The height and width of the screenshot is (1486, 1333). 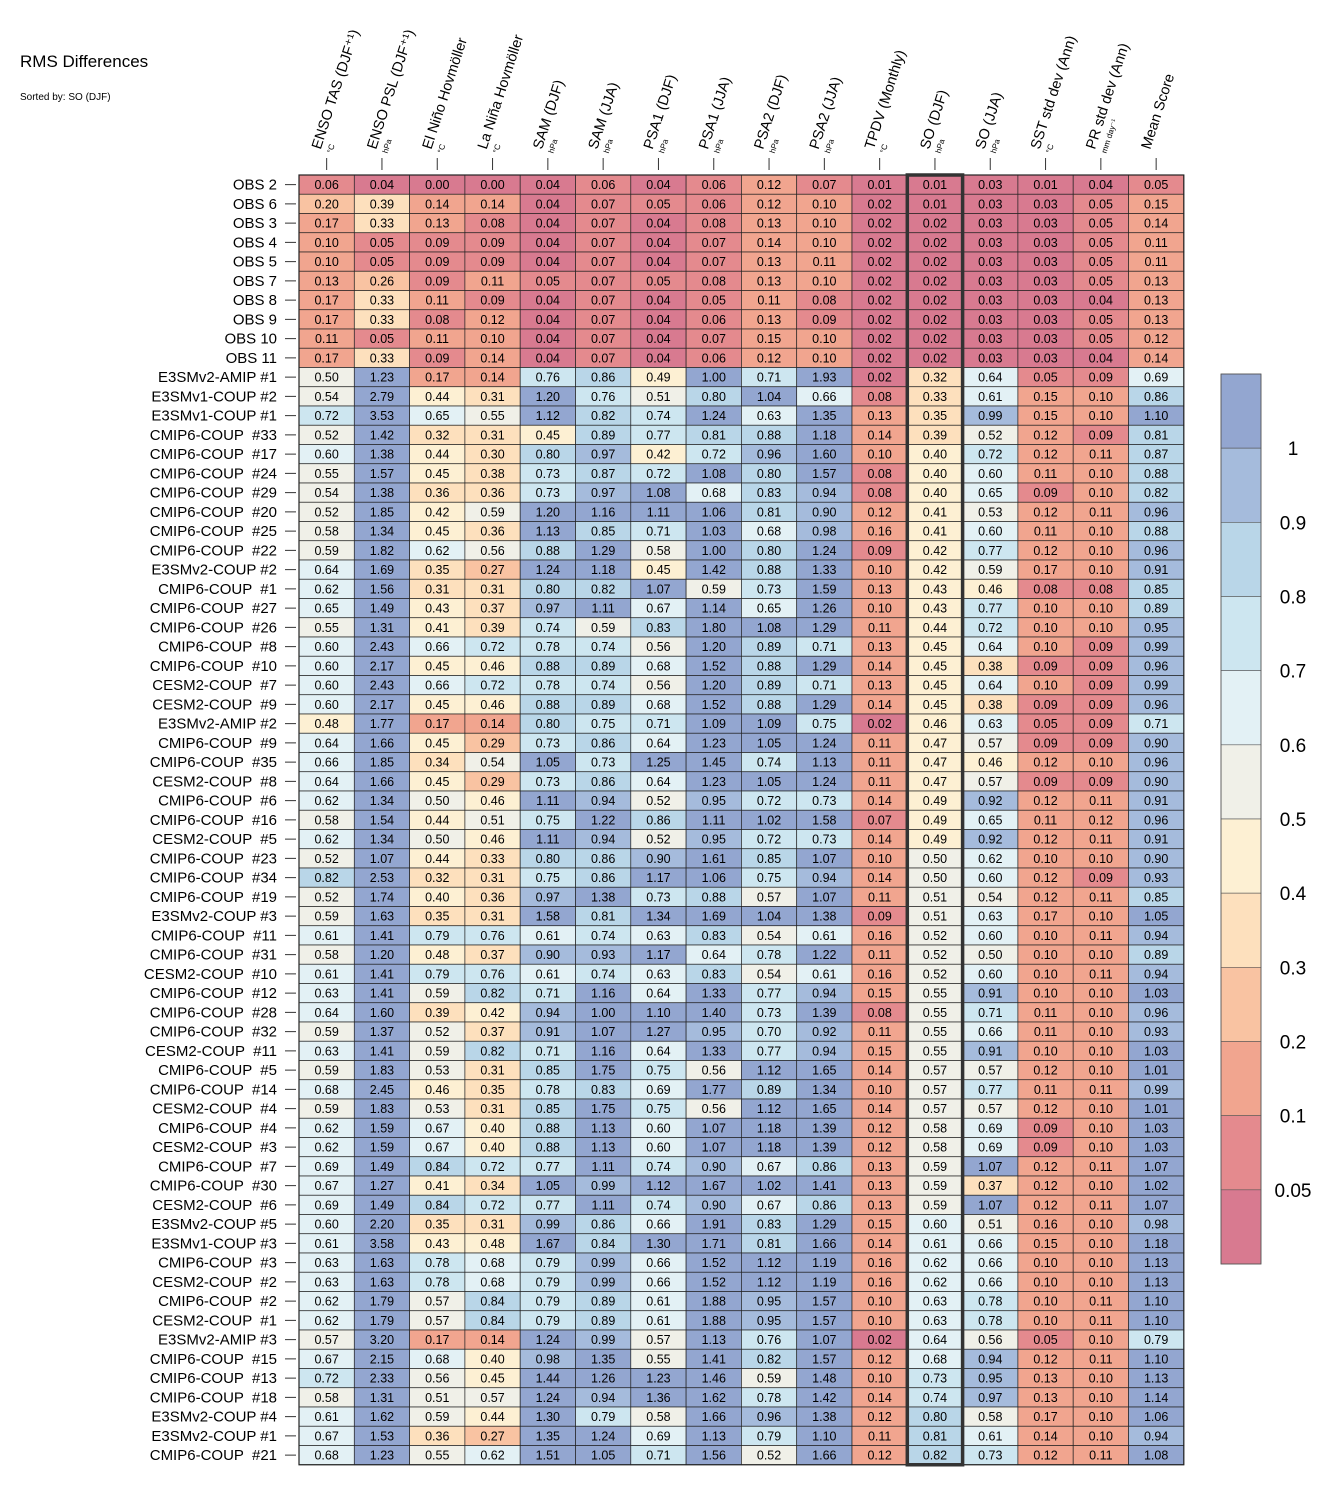 What do you see at coordinates (1156, 782) in the screenshot?
I see `cell-value: 0.90` at bounding box center [1156, 782].